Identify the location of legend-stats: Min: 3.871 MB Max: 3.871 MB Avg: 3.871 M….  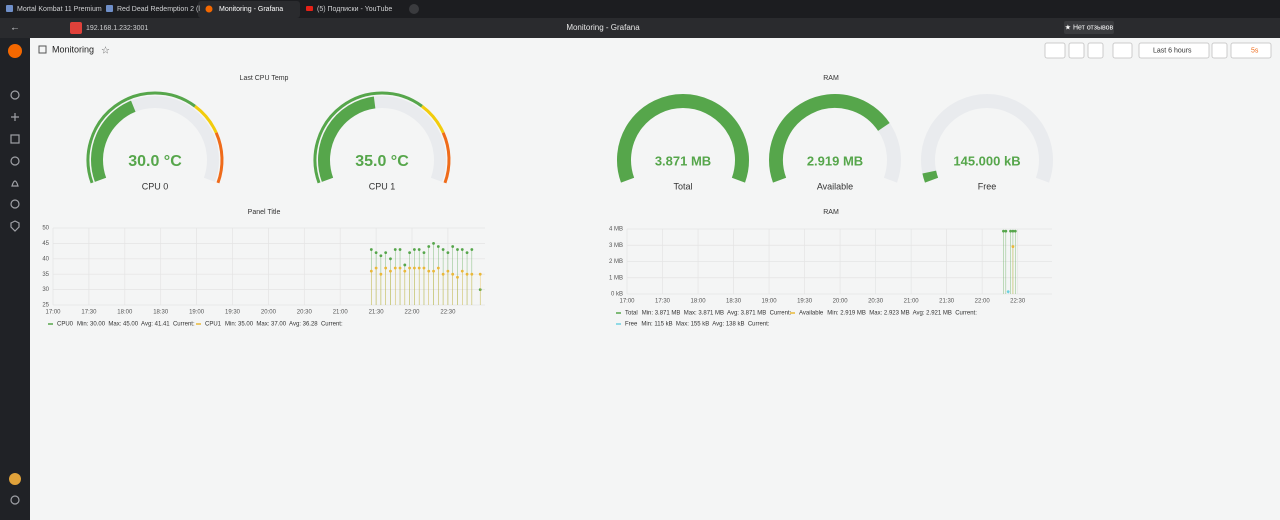
(717, 314).